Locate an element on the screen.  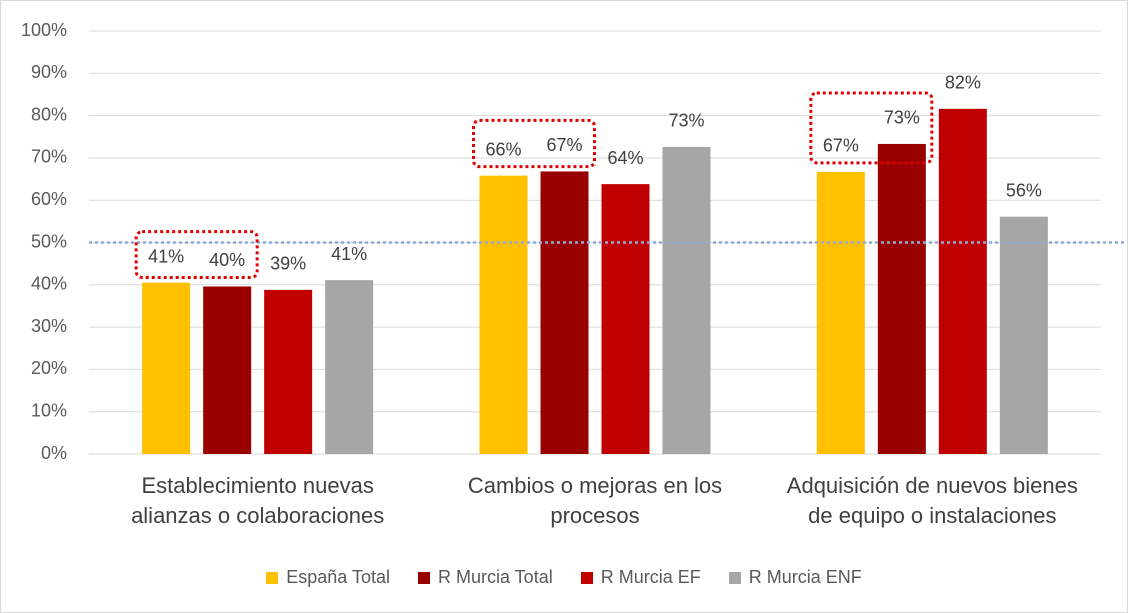
y-tick-label: 0% is located at coordinates (54, 453).